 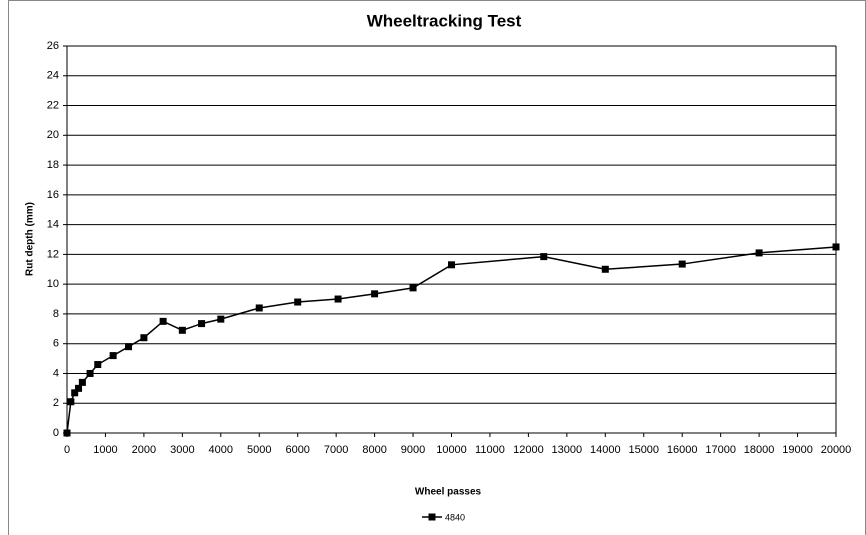 What do you see at coordinates (53, 76) in the screenshot?
I see `y-tick-label: 24` at bounding box center [53, 76].